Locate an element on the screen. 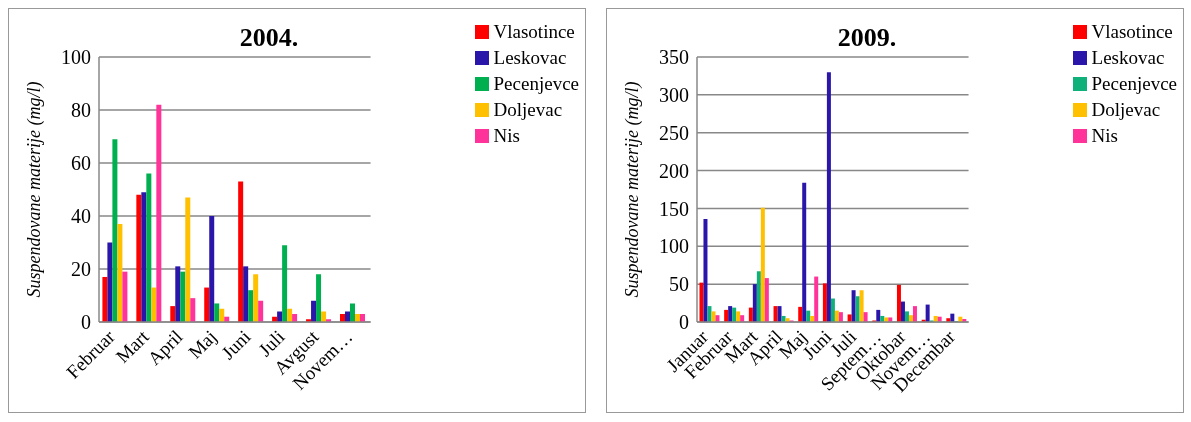 The image size is (1191, 422). chart-title: 2004. is located at coordinates (269, 38).